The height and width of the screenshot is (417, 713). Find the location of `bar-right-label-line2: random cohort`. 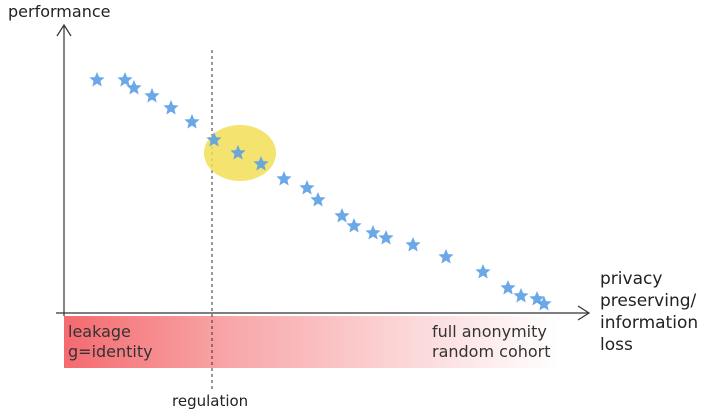

bar-right-label-line2: random cohort is located at coordinates (491, 351).